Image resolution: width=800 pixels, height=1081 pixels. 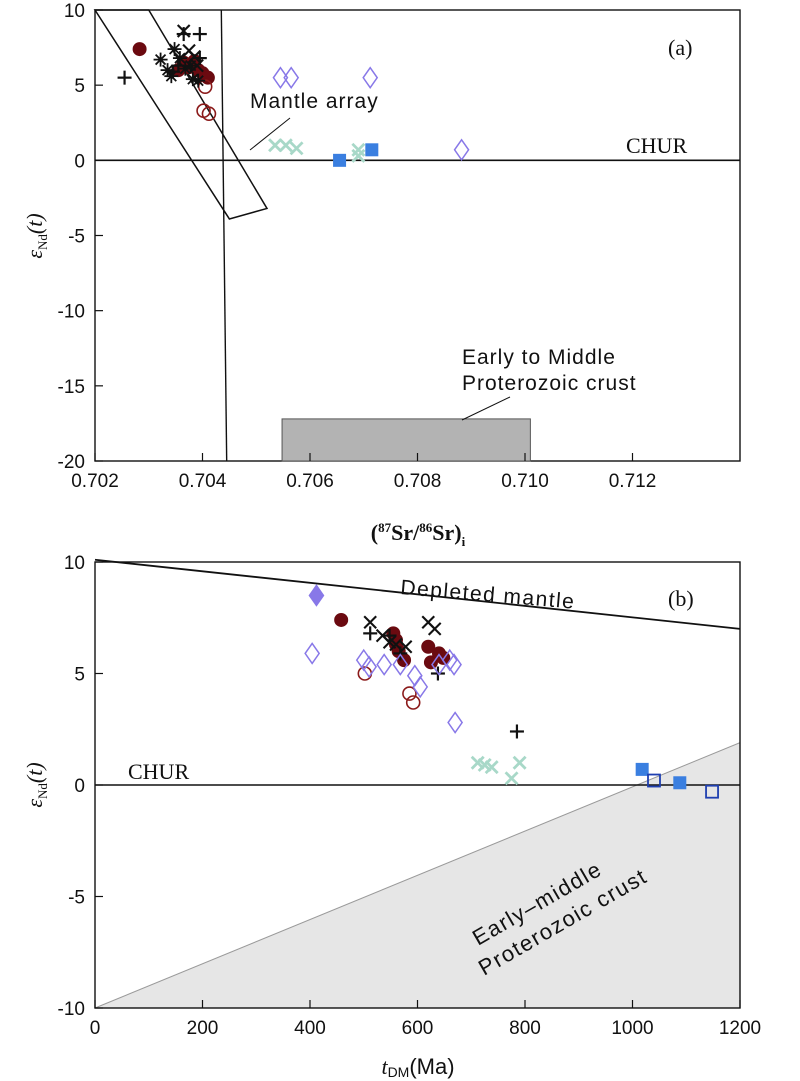 I want to click on panel-b-ytick-label: -10, so click(x=71, y=1009).